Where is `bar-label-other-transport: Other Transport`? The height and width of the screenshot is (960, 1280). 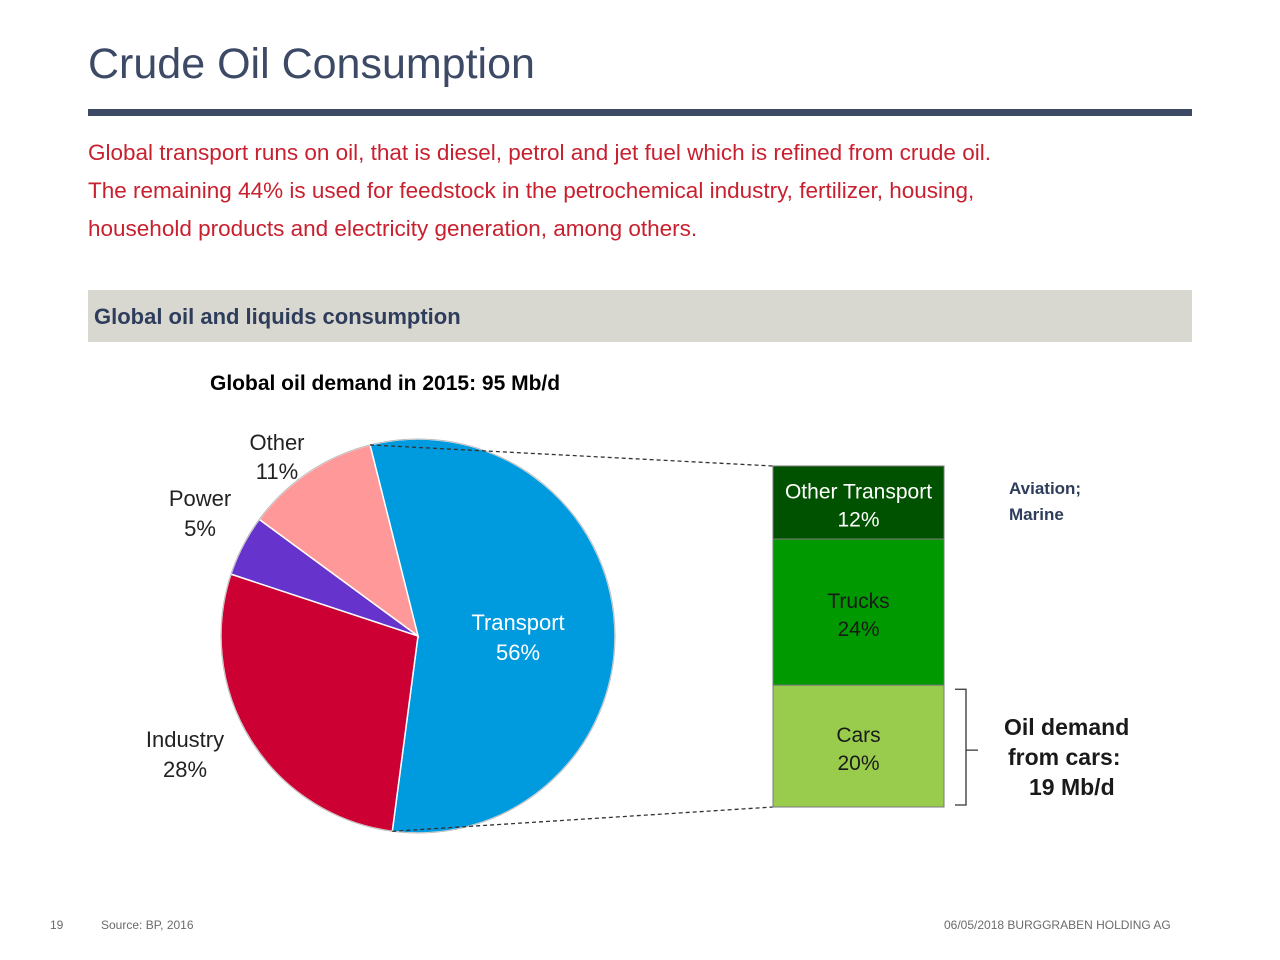
bar-label-other-transport: Other Transport is located at coordinates (858, 492).